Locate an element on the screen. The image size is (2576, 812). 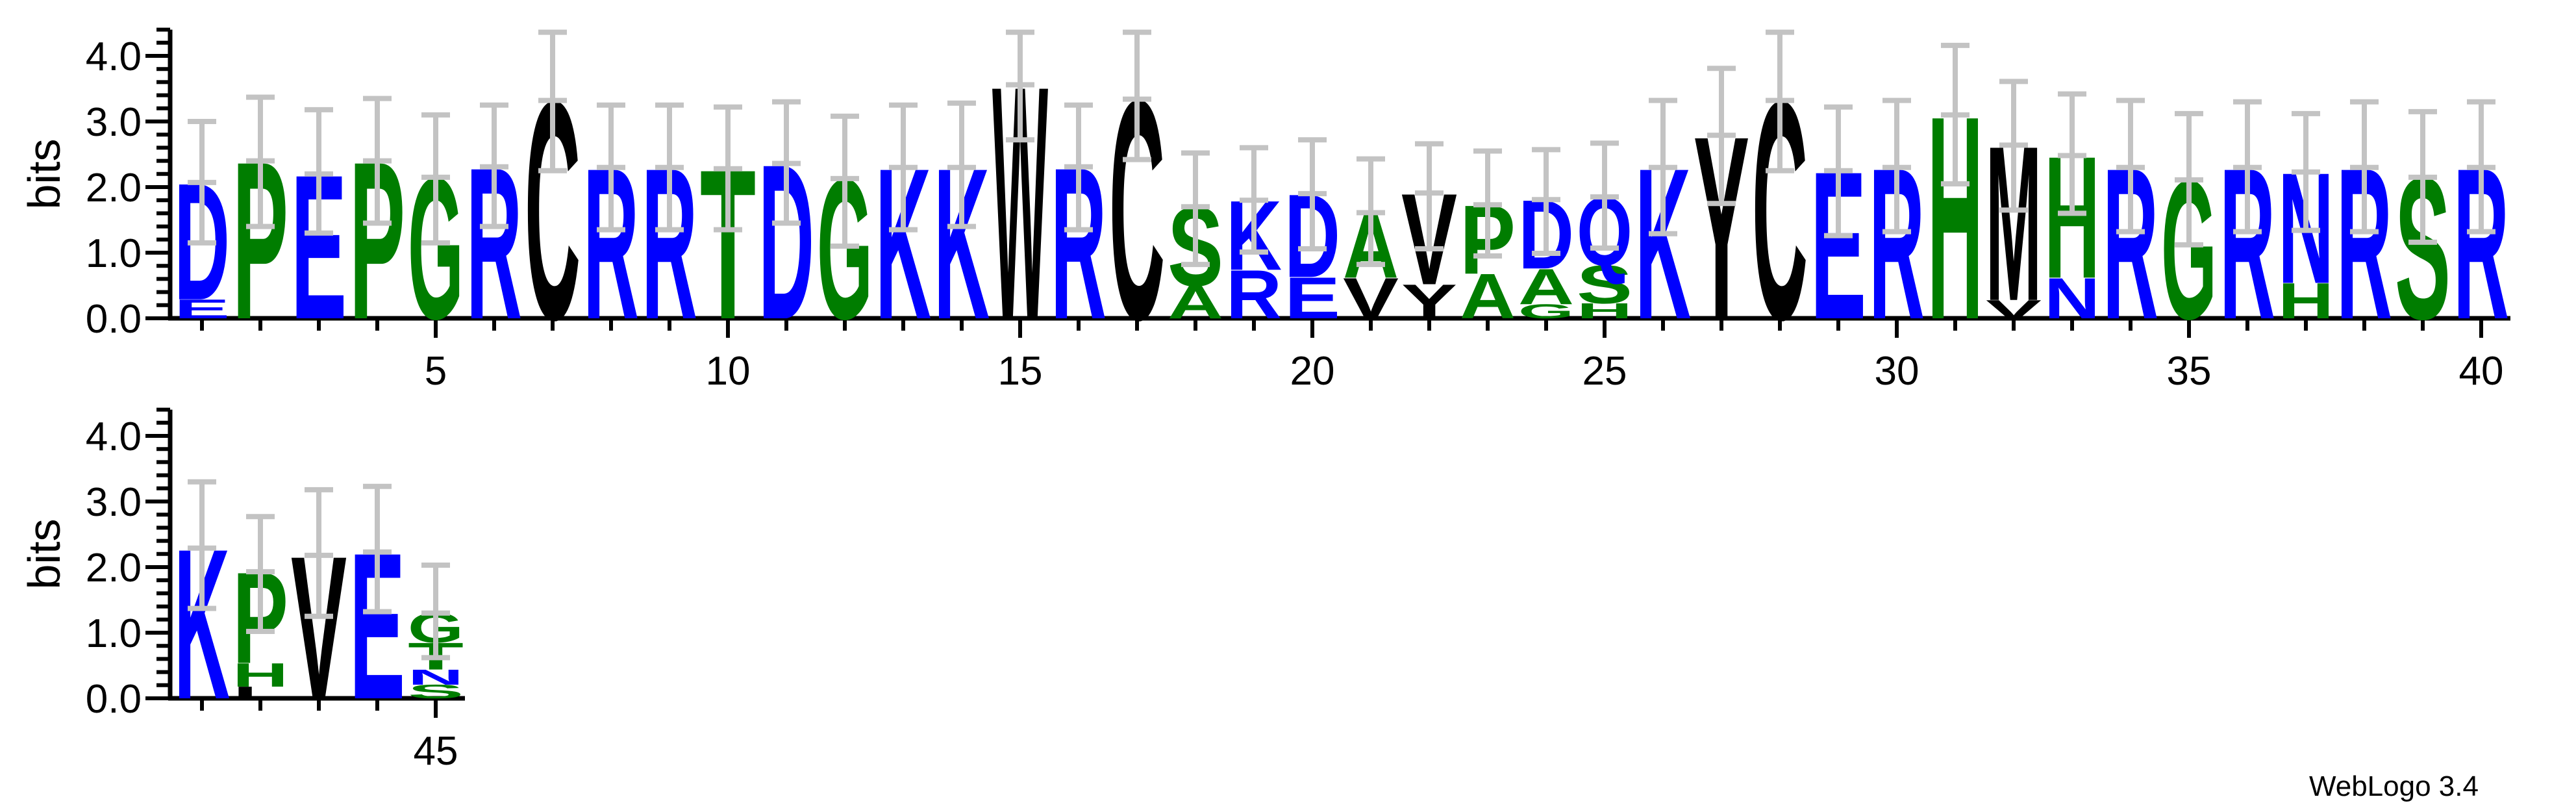
logo-row-2: 0.01.02.03.04.0KLHPVESNTG45 is located at coordinates (275, 590).